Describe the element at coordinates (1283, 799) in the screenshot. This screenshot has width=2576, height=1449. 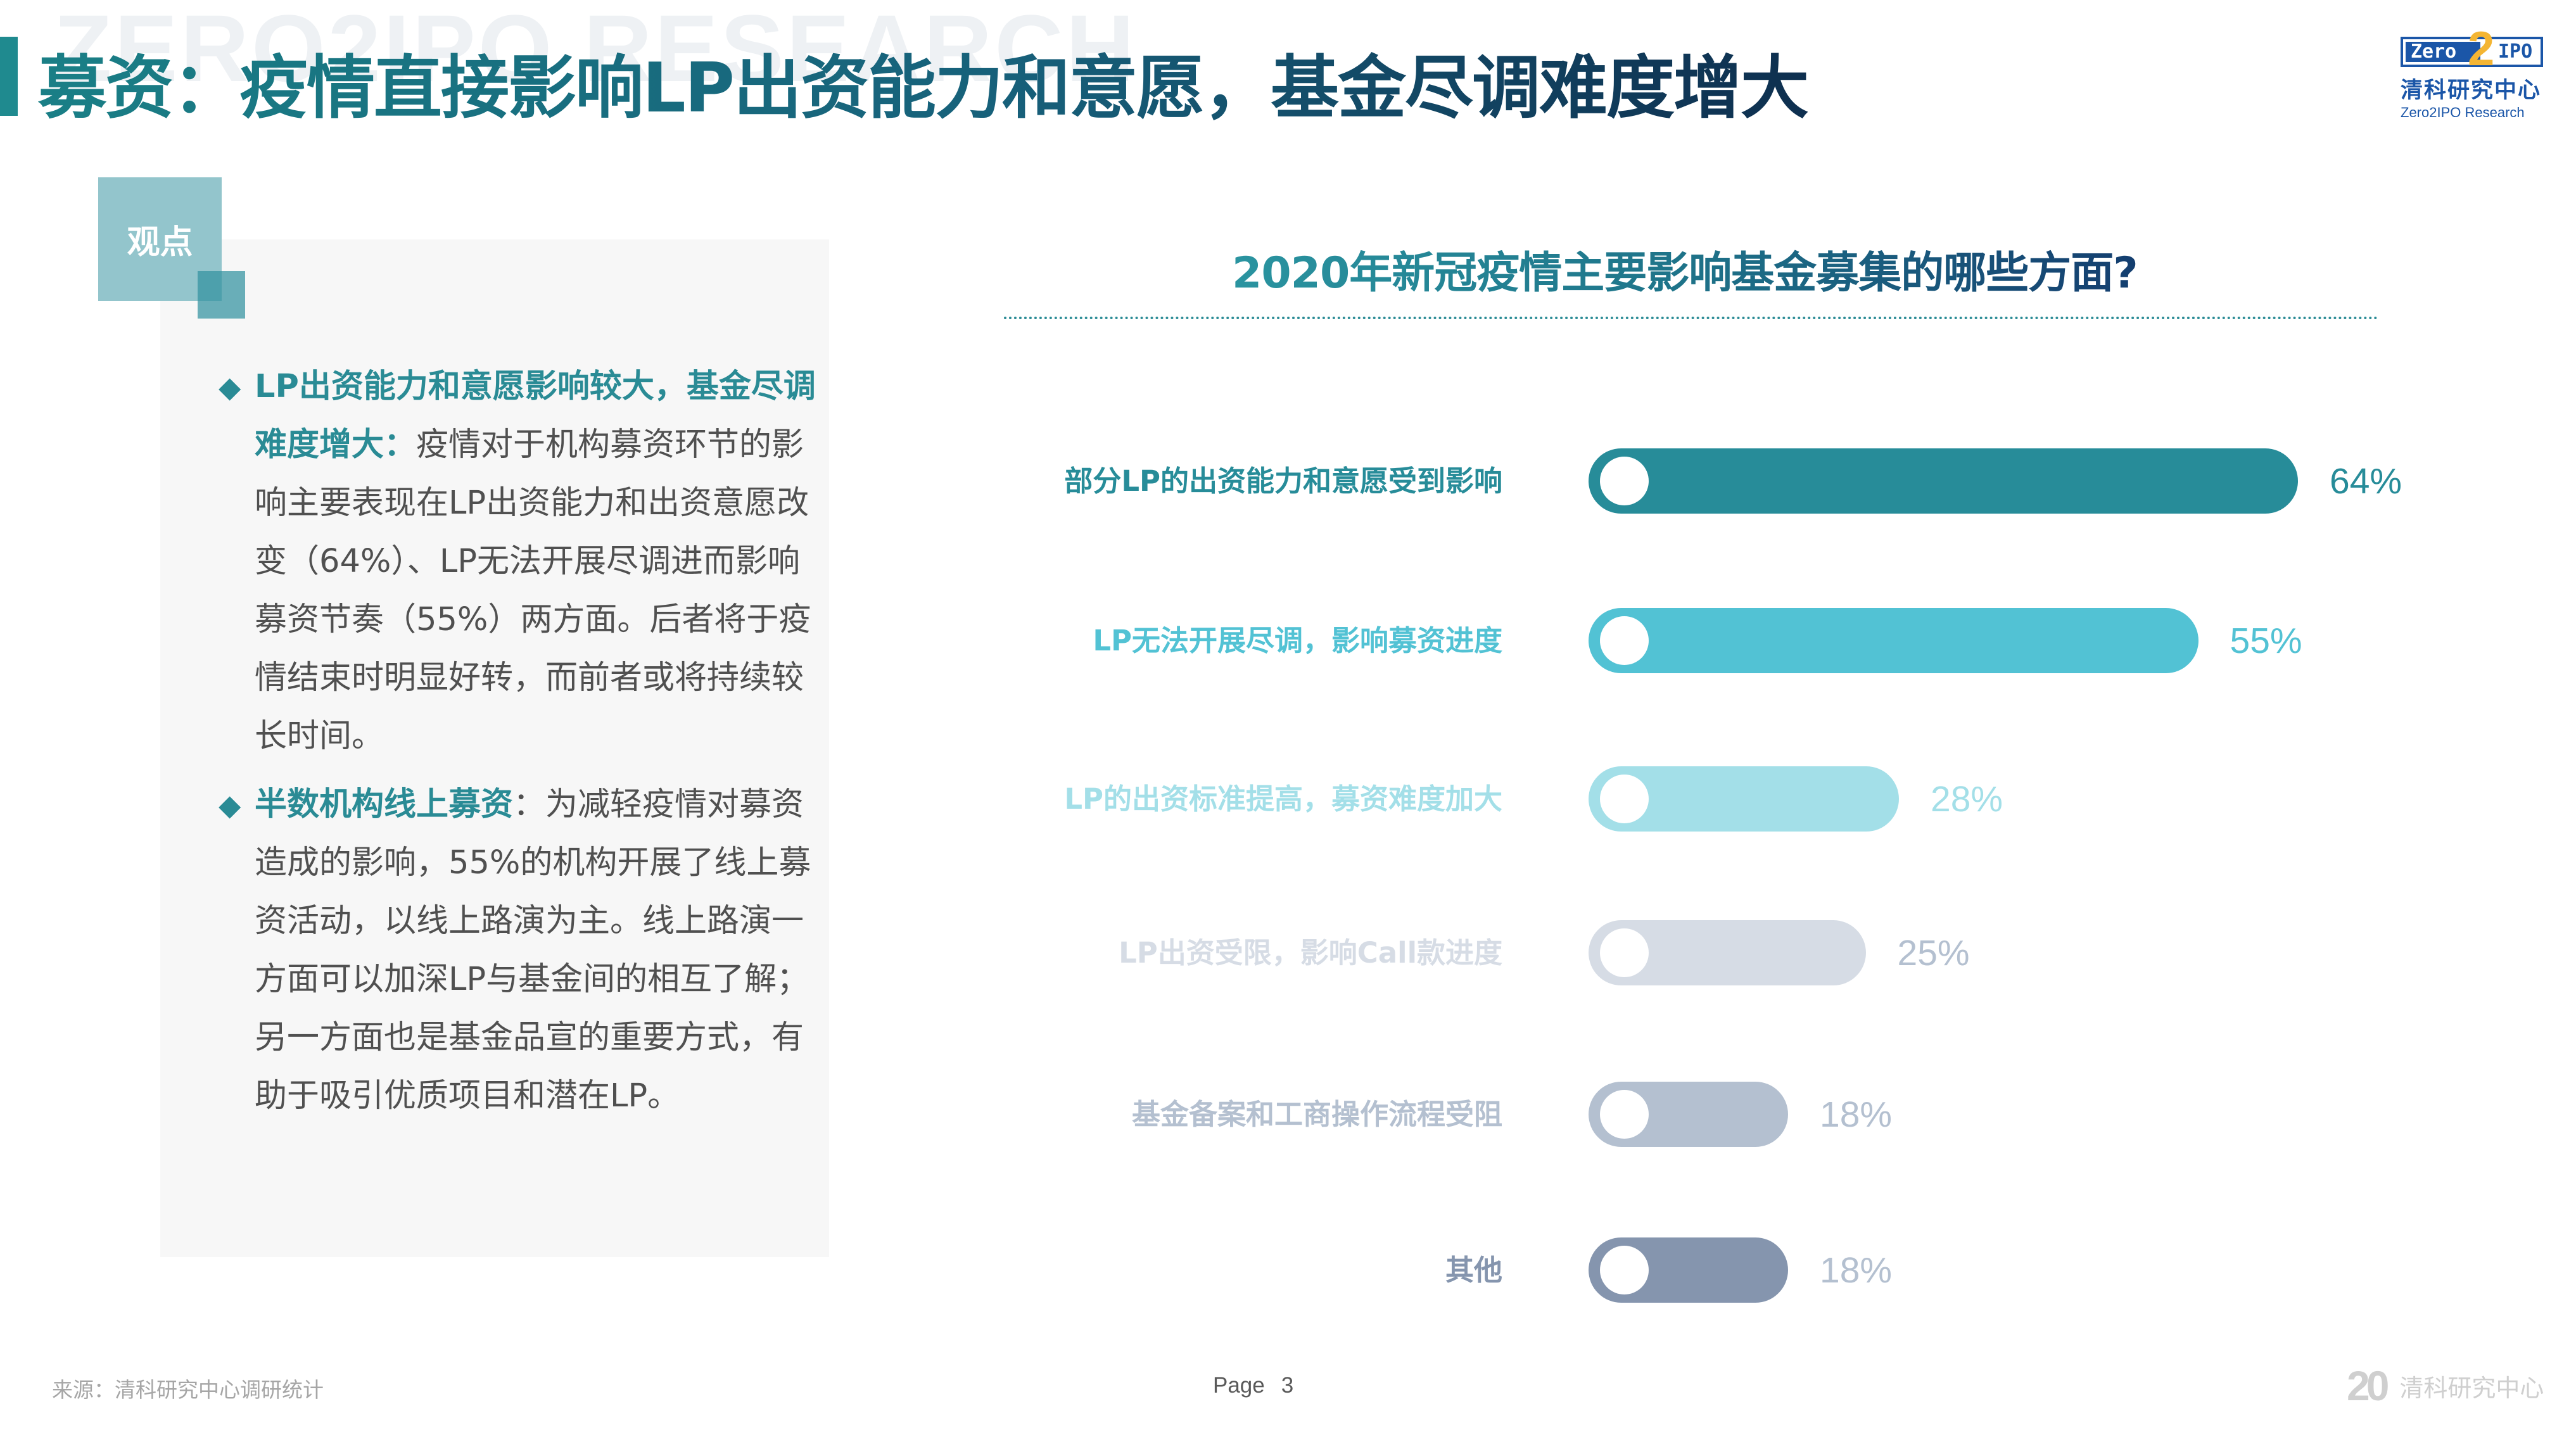
I see `bar-category-label: LP的出资标准提高，募资难度加大` at that location.